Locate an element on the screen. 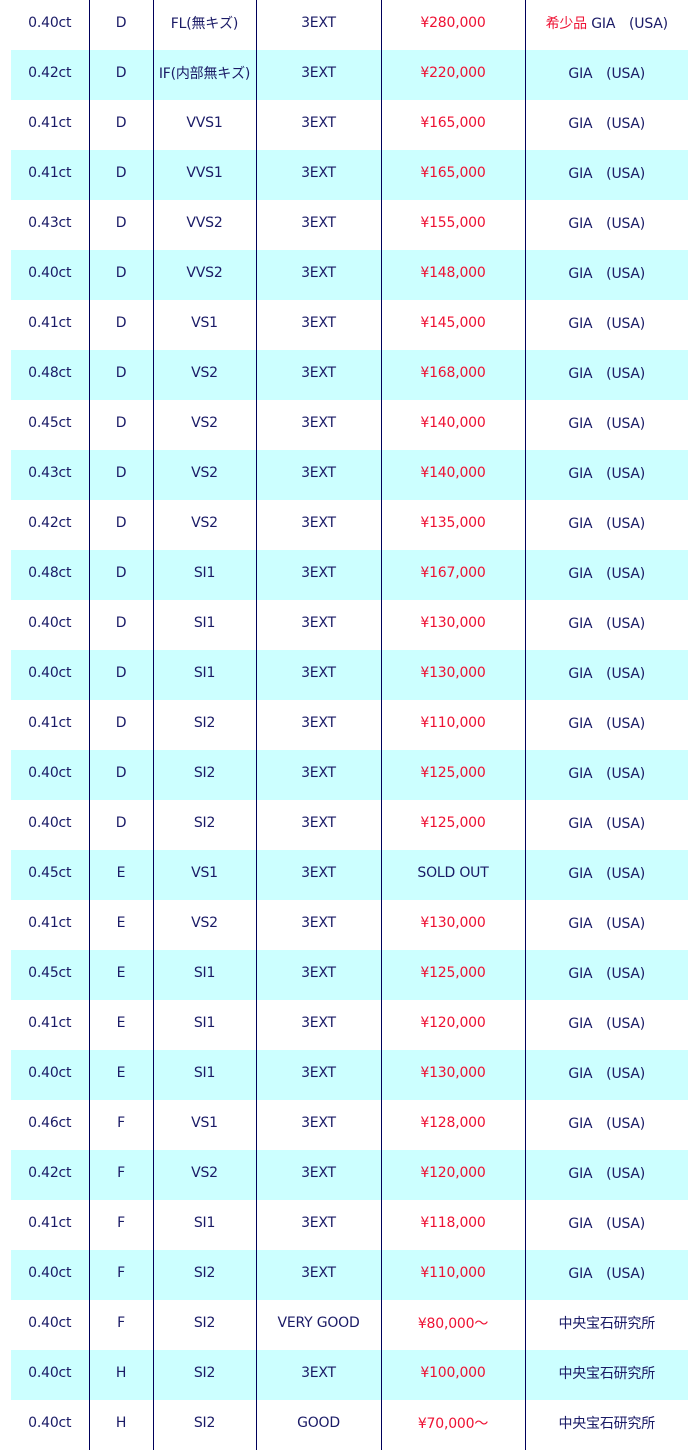 The image size is (700, 1450). table-row: 0.41ct F SI1 3EXT ¥118,000 GIA (USA) is located at coordinates (349, 1225).